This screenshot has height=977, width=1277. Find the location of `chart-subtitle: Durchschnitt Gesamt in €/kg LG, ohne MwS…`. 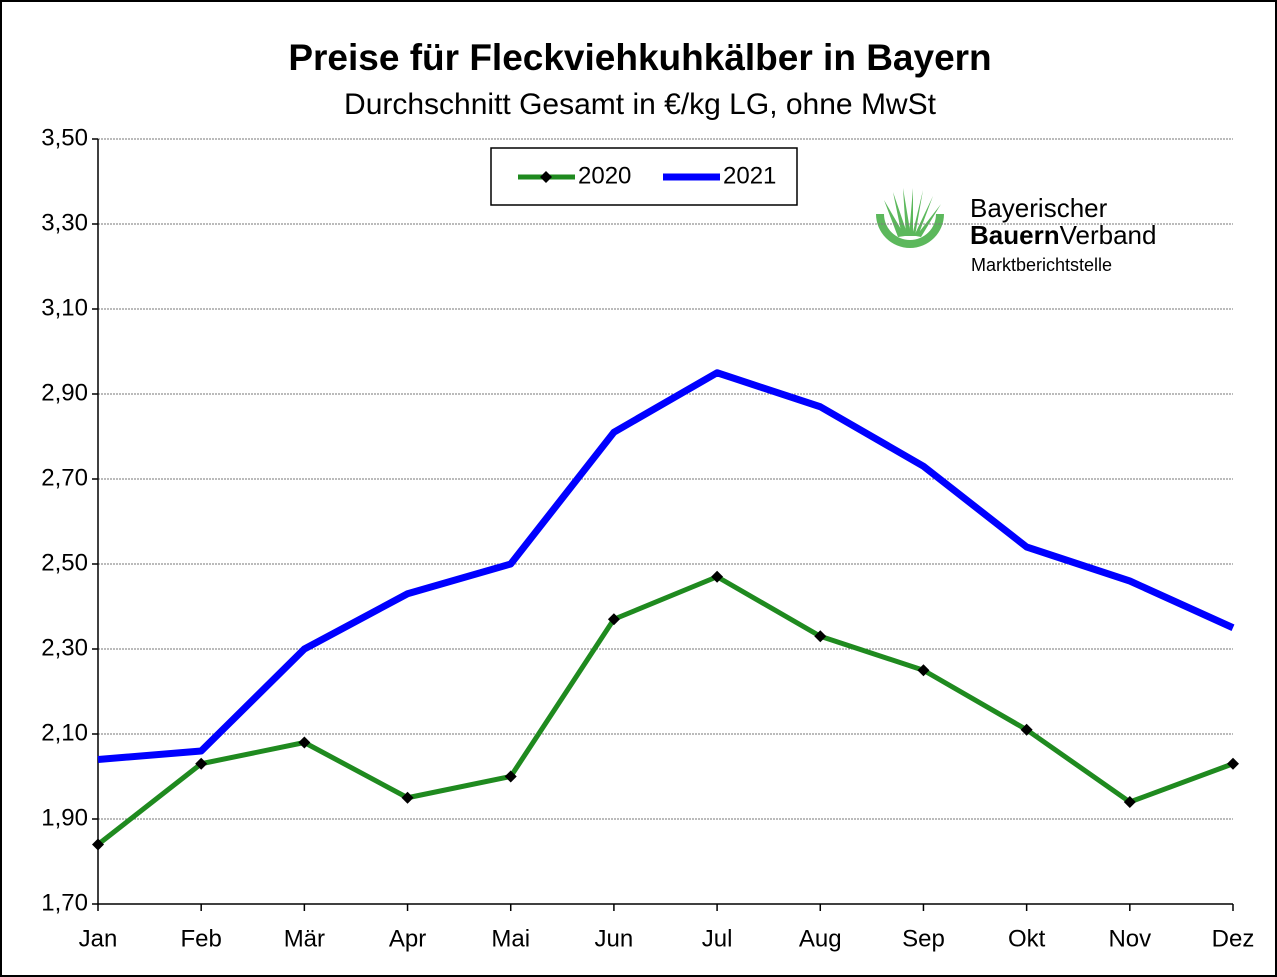

chart-subtitle: Durchschnitt Gesamt in €/kg LG, ohne MwS… is located at coordinates (640, 104).